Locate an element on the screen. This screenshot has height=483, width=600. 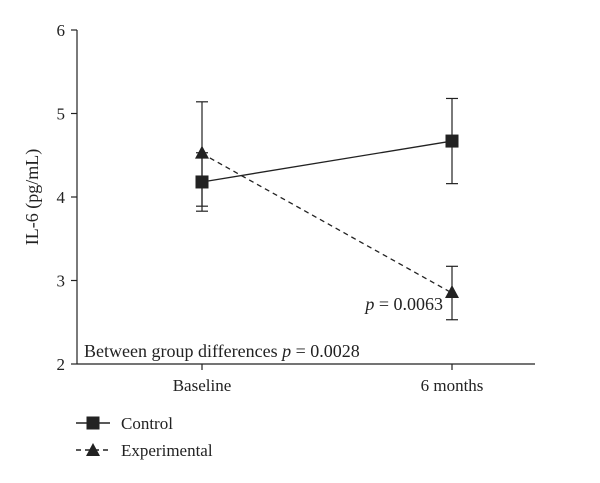
point-p-value: = 0.0063 is located at coordinates (408, 304).